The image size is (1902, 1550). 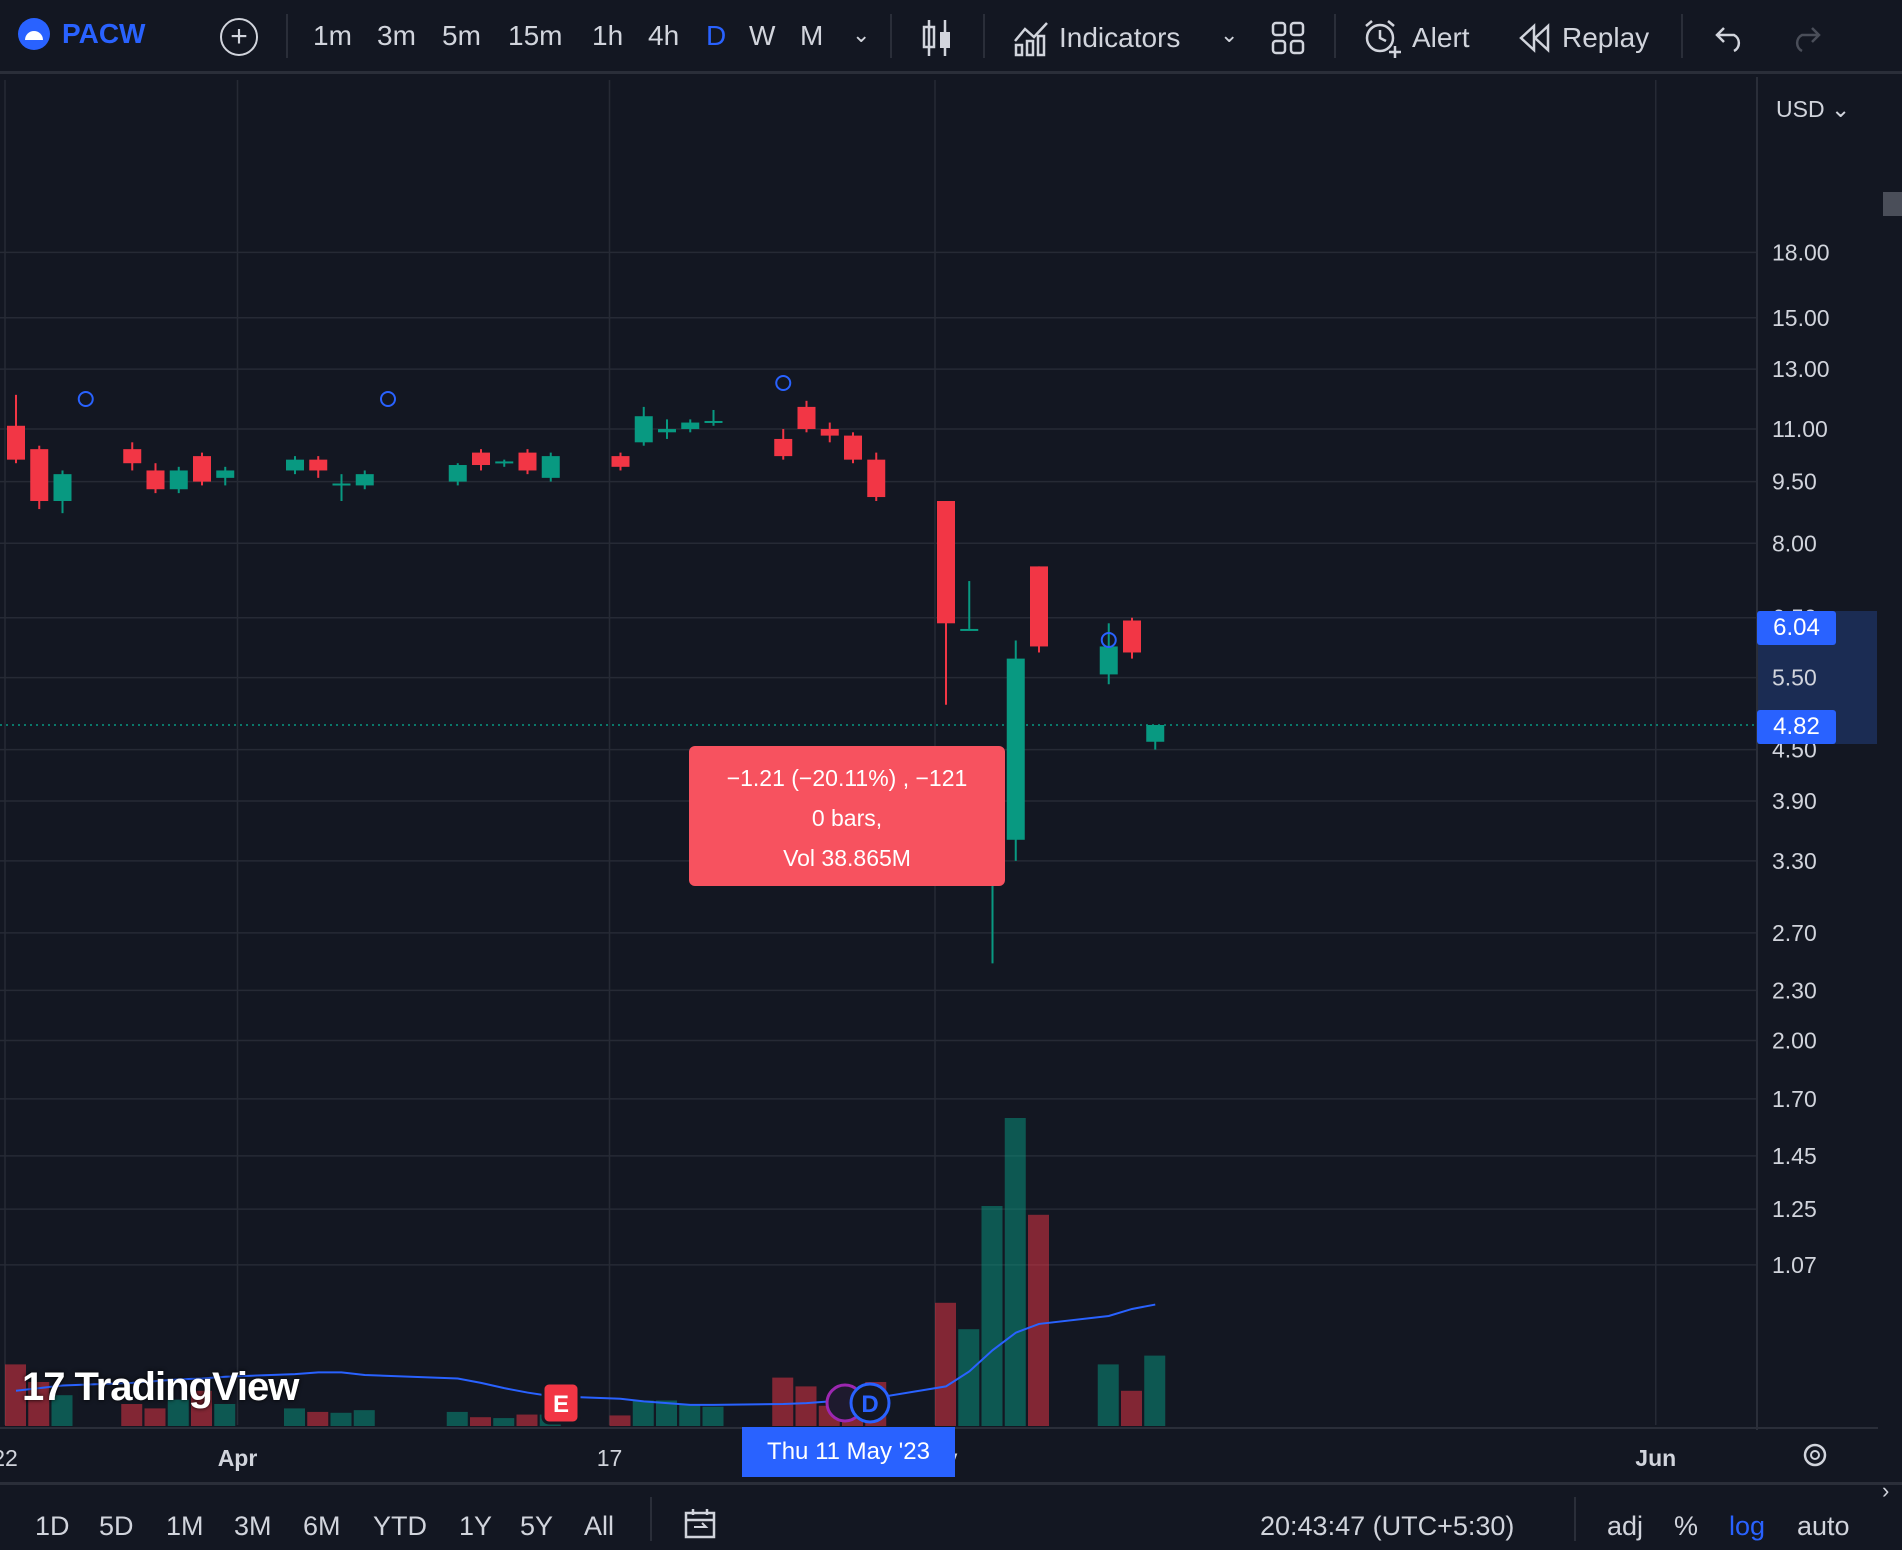 I want to click on interval-4h: 4h, so click(x=664, y=35).